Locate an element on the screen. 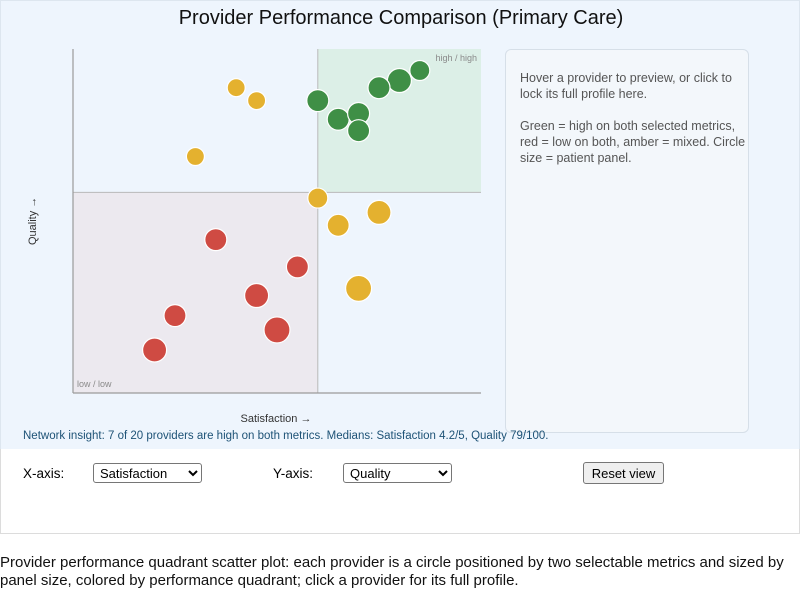  x-axis-select: Satisfaction is located at coordinates (147, 473).